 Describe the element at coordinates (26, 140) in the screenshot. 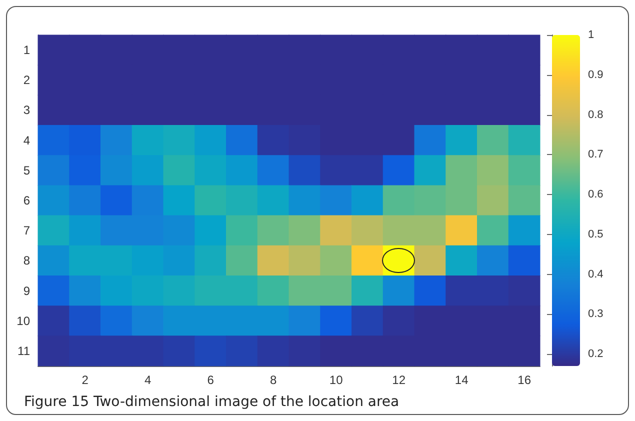

I see `y-tick-label: 4` at that location.